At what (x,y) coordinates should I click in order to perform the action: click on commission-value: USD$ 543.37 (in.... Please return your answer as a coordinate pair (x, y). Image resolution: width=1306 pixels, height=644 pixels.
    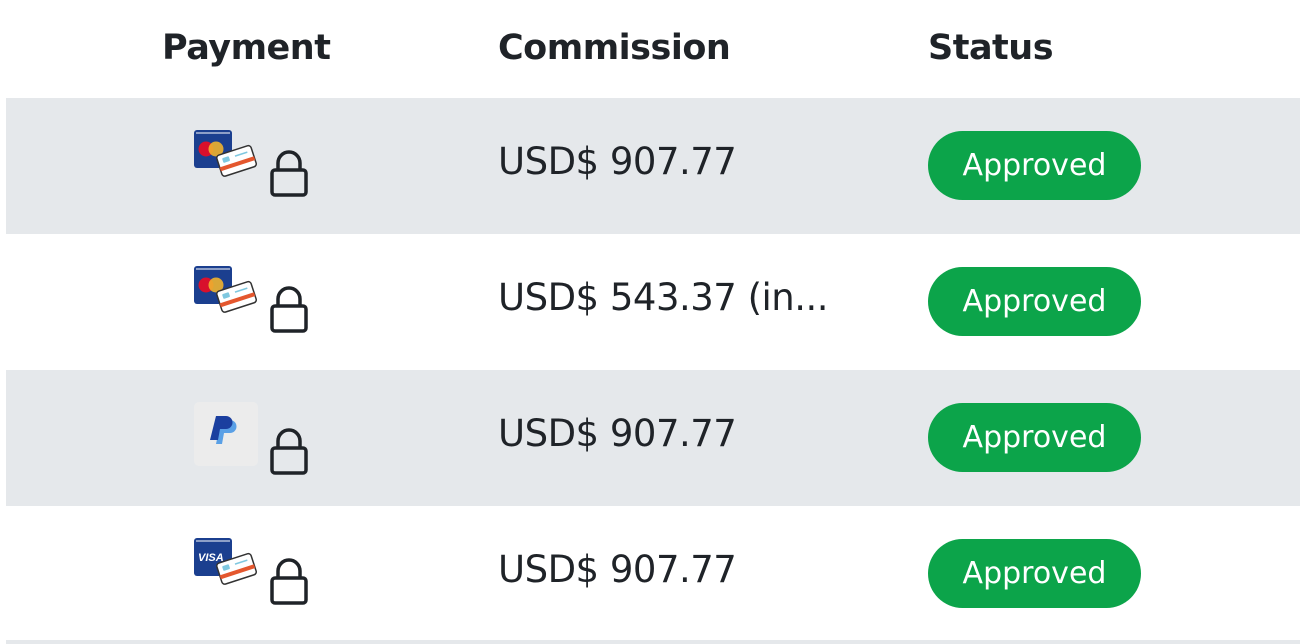
    Looking at the image, I should click on (663, 297).